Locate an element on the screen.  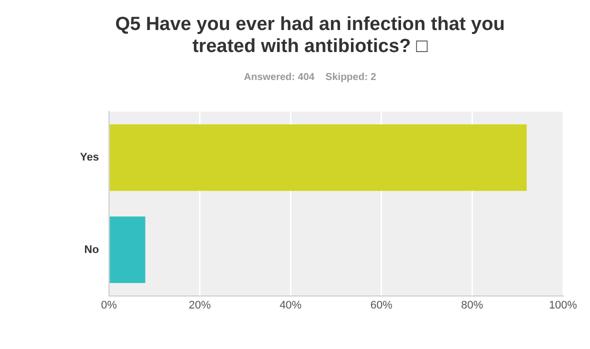
y-tick-label: Yes is located at coordinates (89, 158).